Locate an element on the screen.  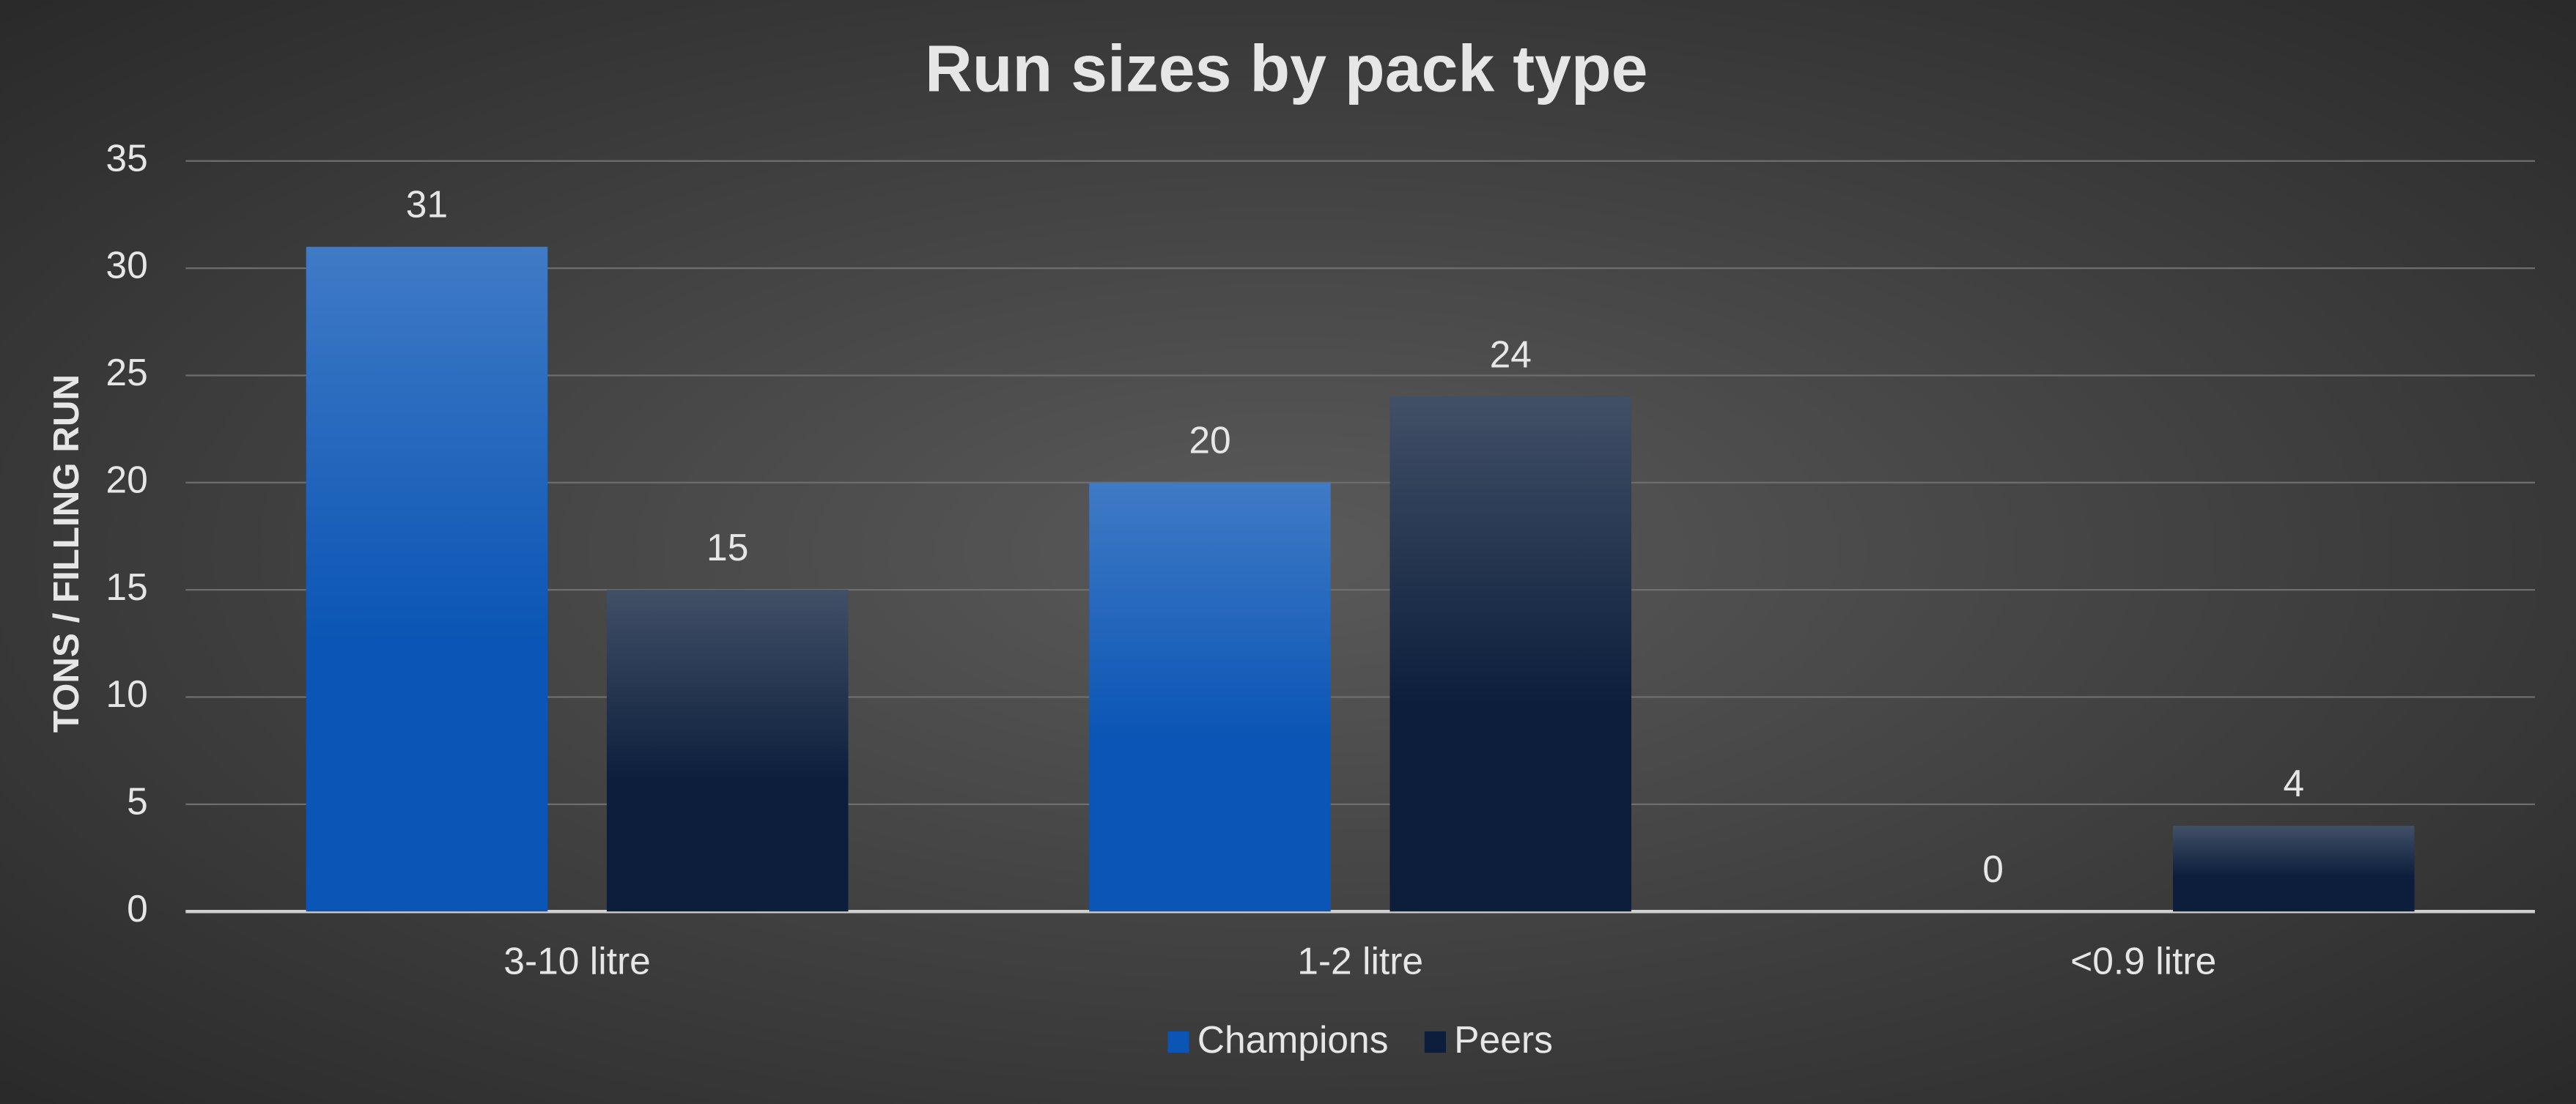
y-tick-label: 30 is located at coordinates (126, 265).